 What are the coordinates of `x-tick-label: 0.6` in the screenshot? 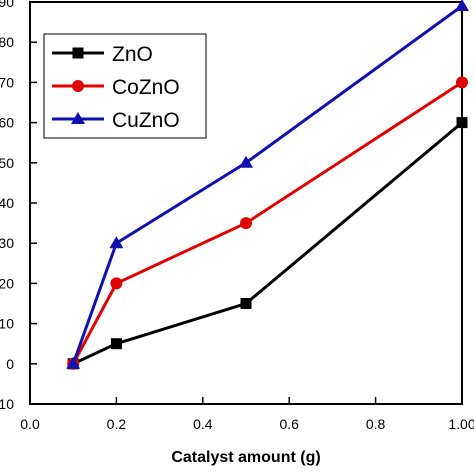 It's located at (289, 424).